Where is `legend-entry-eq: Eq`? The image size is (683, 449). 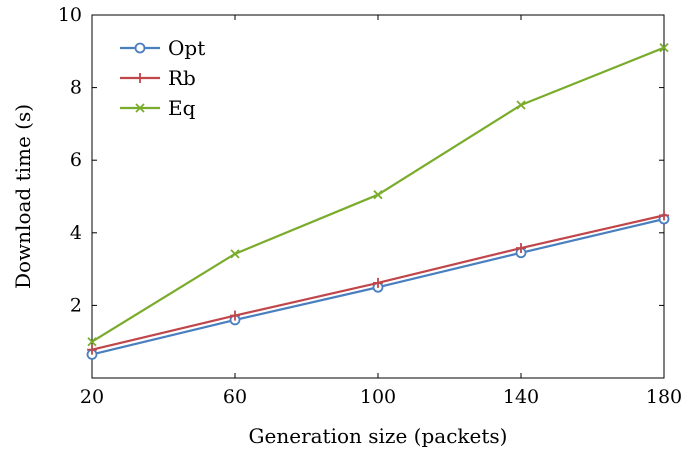
legend-entry-eq: Eq is located at coordinates (158, 108).